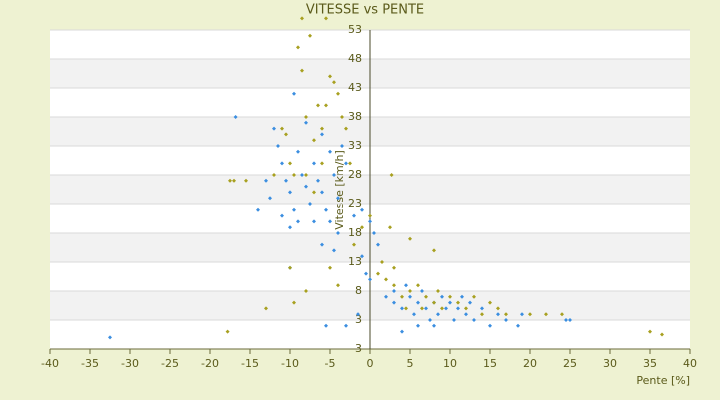 The height and width of the screenshot is (400, 720). What do you see at coordinates (170, 363) in the screenshot?
I see `x-tick-label: -25` at bounding box center [170, 363].